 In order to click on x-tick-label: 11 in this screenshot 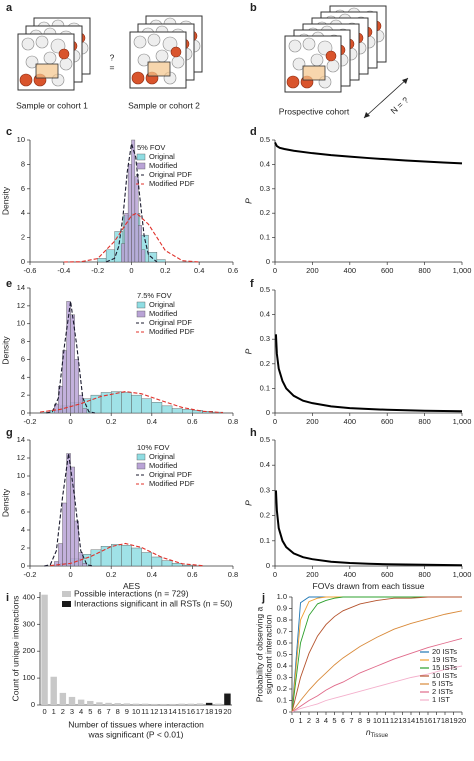, I will do `click(145, 711)`.